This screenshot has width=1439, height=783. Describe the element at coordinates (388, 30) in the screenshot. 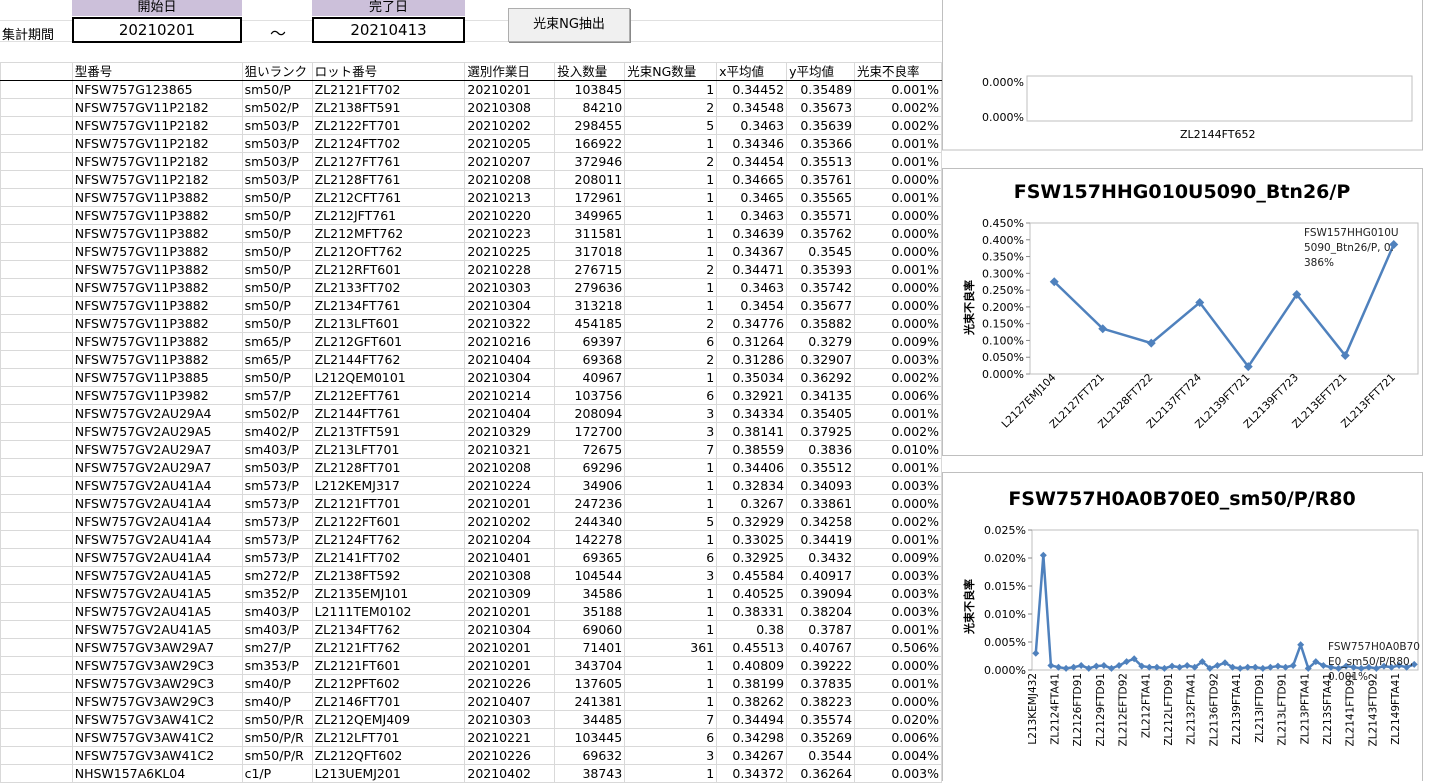

I see `end-input: 20210413` at that location.